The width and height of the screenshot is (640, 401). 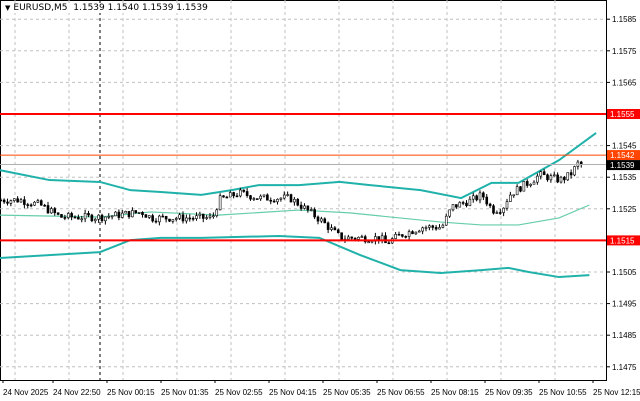 What do you see at coordinates (401, 392) in the screenshot?
I see `x-tick-label: 25 Nov 06:55` at bounding box center [401, 392].